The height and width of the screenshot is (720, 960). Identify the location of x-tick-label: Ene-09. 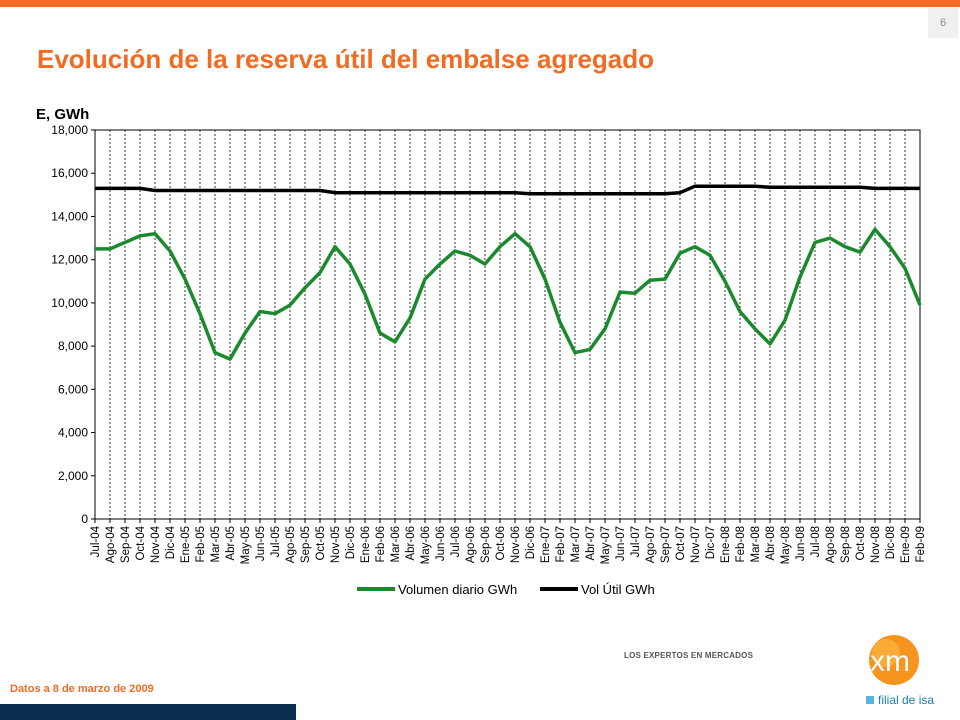
(906, 544).